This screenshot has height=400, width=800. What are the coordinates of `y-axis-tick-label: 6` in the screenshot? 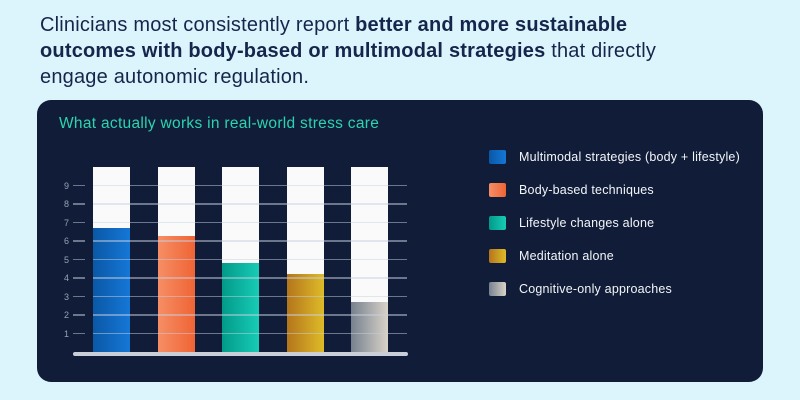 It's located at (66, 241).